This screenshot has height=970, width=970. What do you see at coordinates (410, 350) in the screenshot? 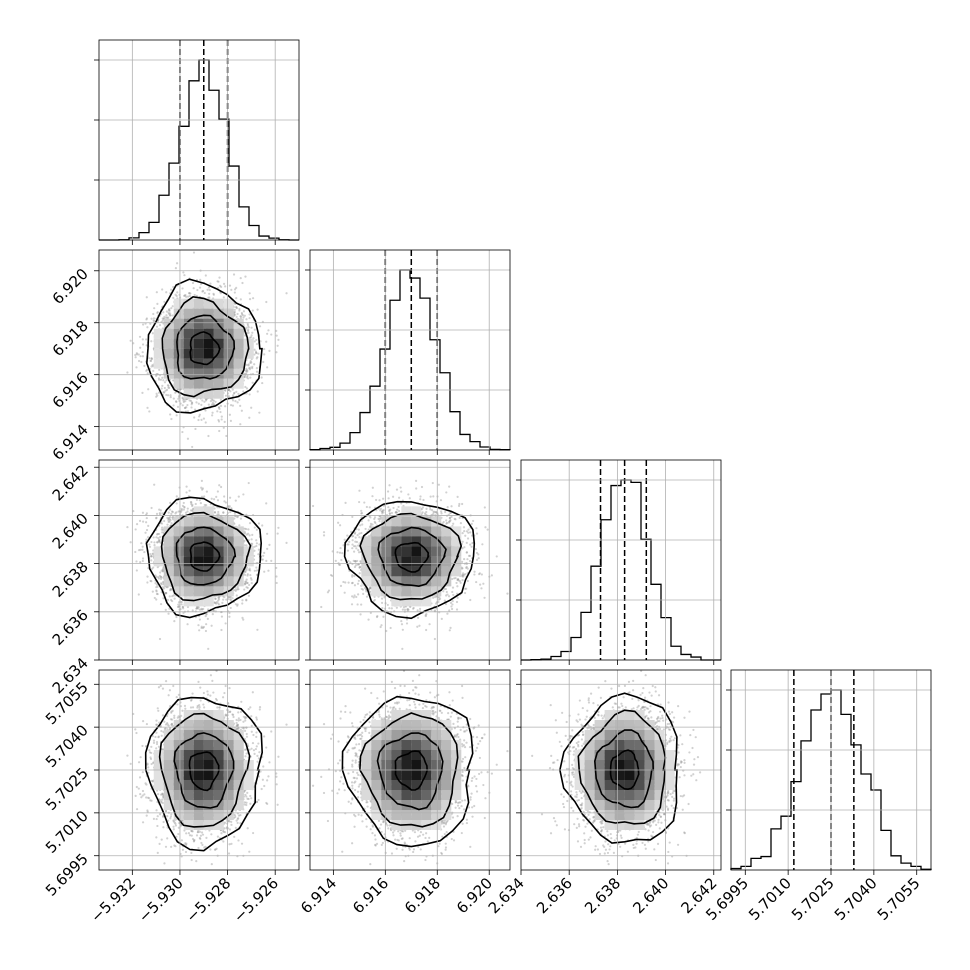
I see `panel-frame` at bounding box center [410, 350].